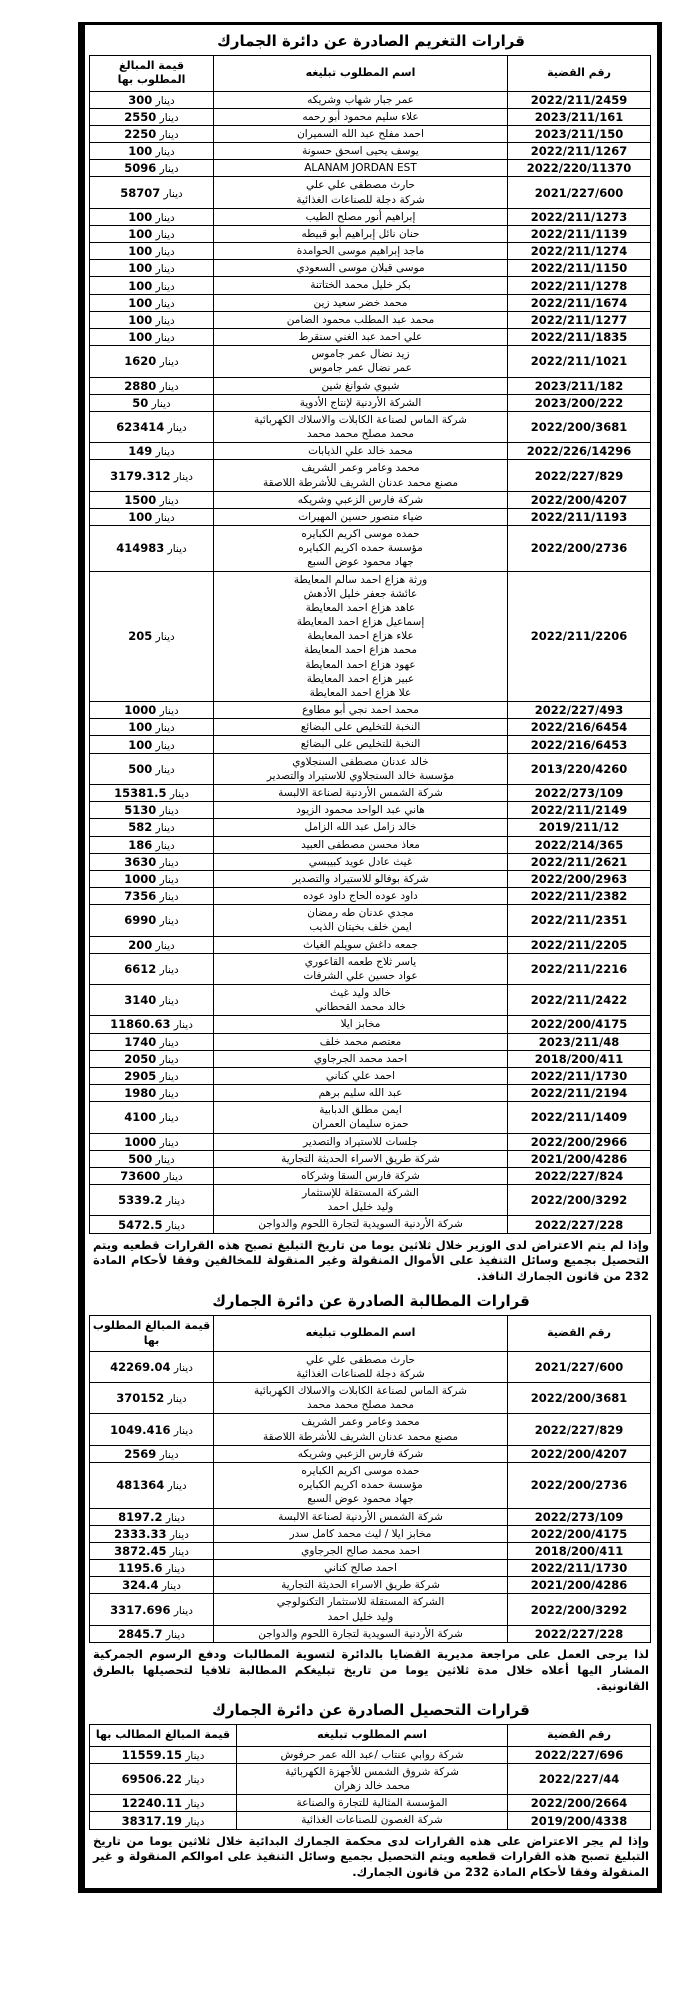 This screenshot has height=1998, width=688. Describe the element at coordinates (579, 1803) in the screenshot. I see `case-number: 2022/200/2664` at that location.